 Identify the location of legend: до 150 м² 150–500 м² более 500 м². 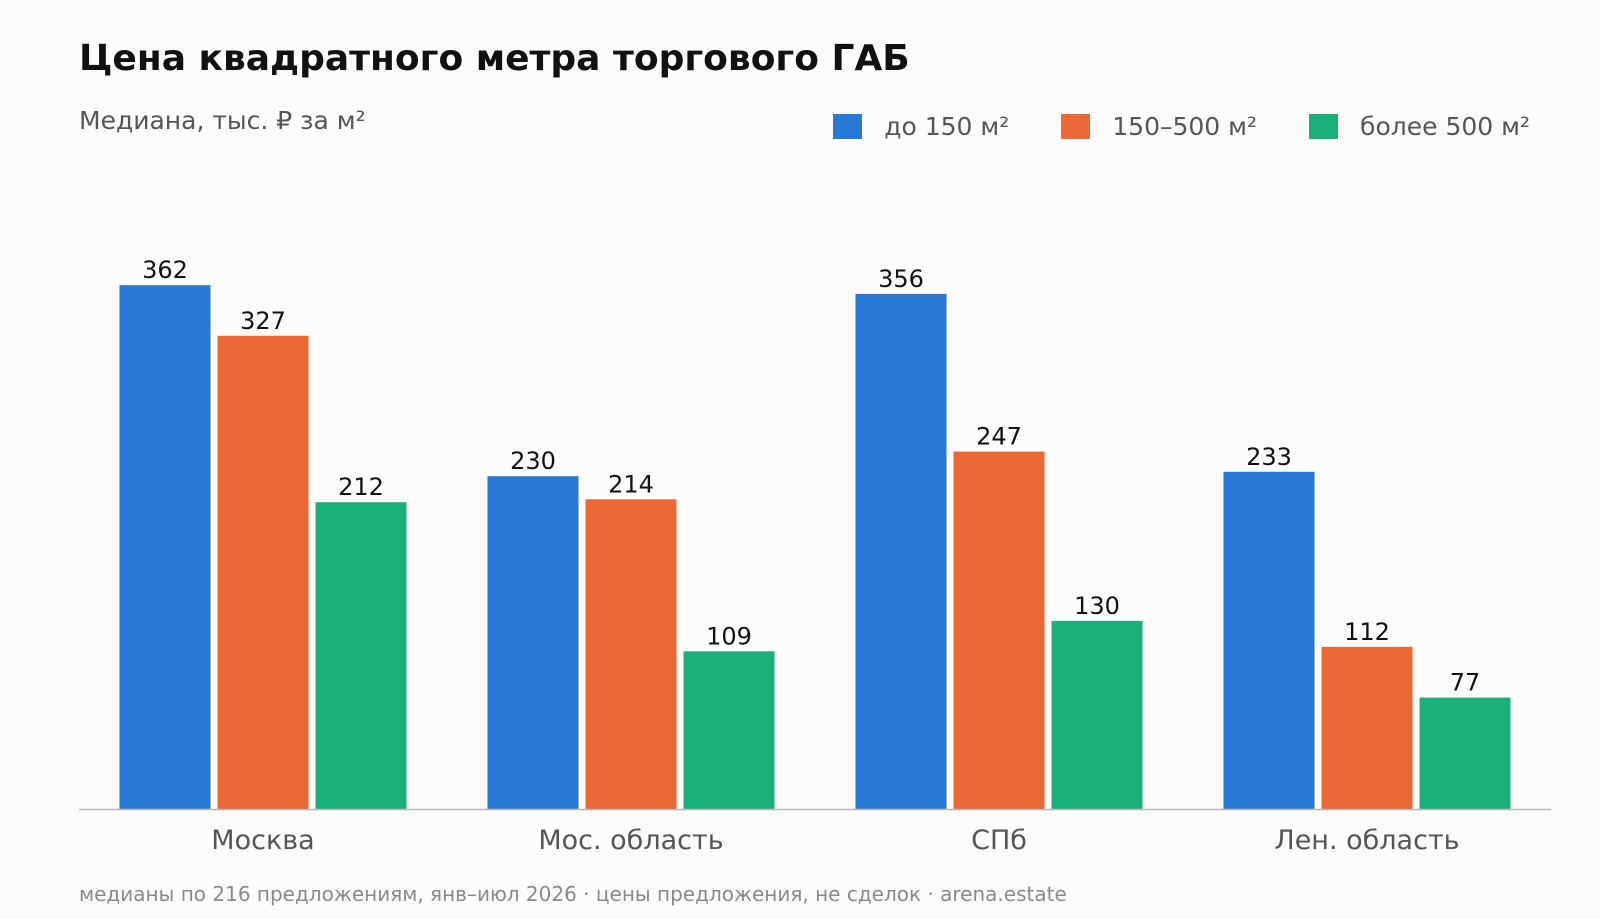
(1181, 126).